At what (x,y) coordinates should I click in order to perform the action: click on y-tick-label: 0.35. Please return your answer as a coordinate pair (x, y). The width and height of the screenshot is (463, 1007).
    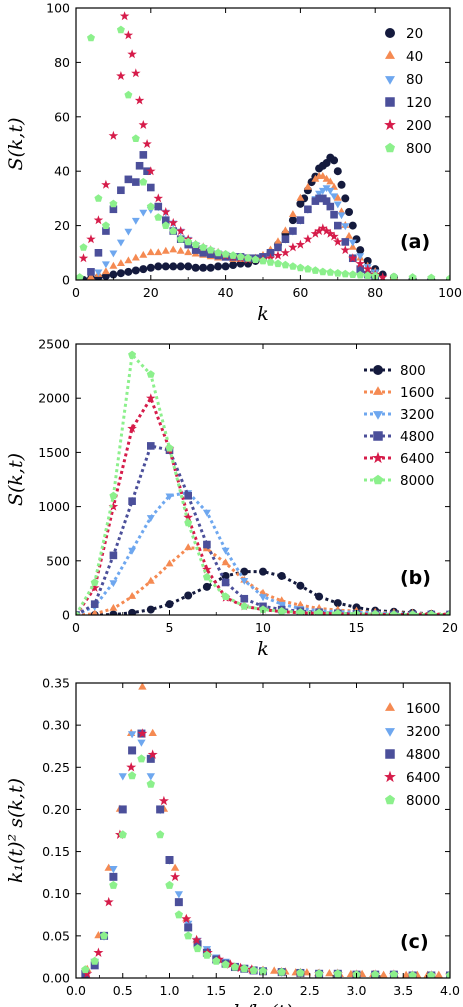
    Looking at the image, I should click on (56, 683).